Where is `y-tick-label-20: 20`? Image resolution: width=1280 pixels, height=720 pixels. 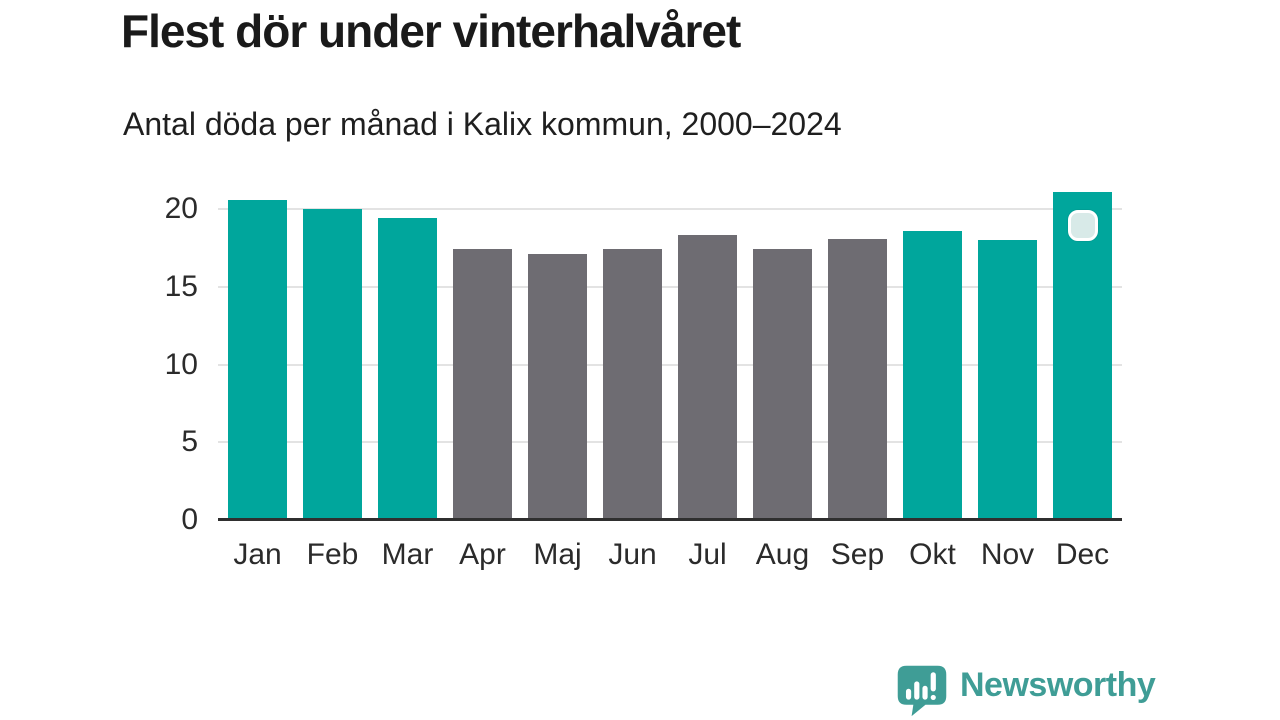
y-tick-label-20: 20 is located at coordinates (181, 208).